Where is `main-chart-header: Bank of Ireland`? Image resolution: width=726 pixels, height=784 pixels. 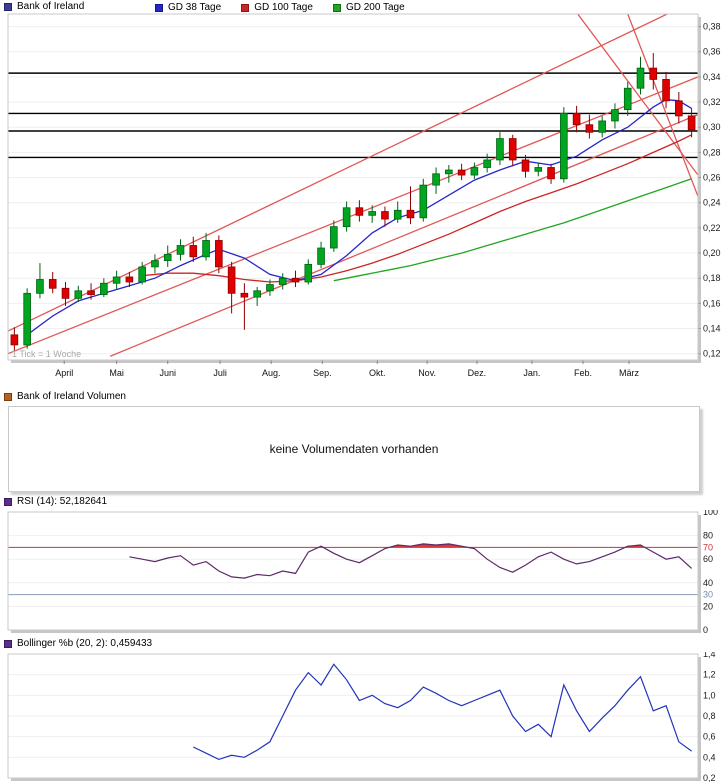 main-chart-header: Bank of Ireland is located at coordinates (44, 7).